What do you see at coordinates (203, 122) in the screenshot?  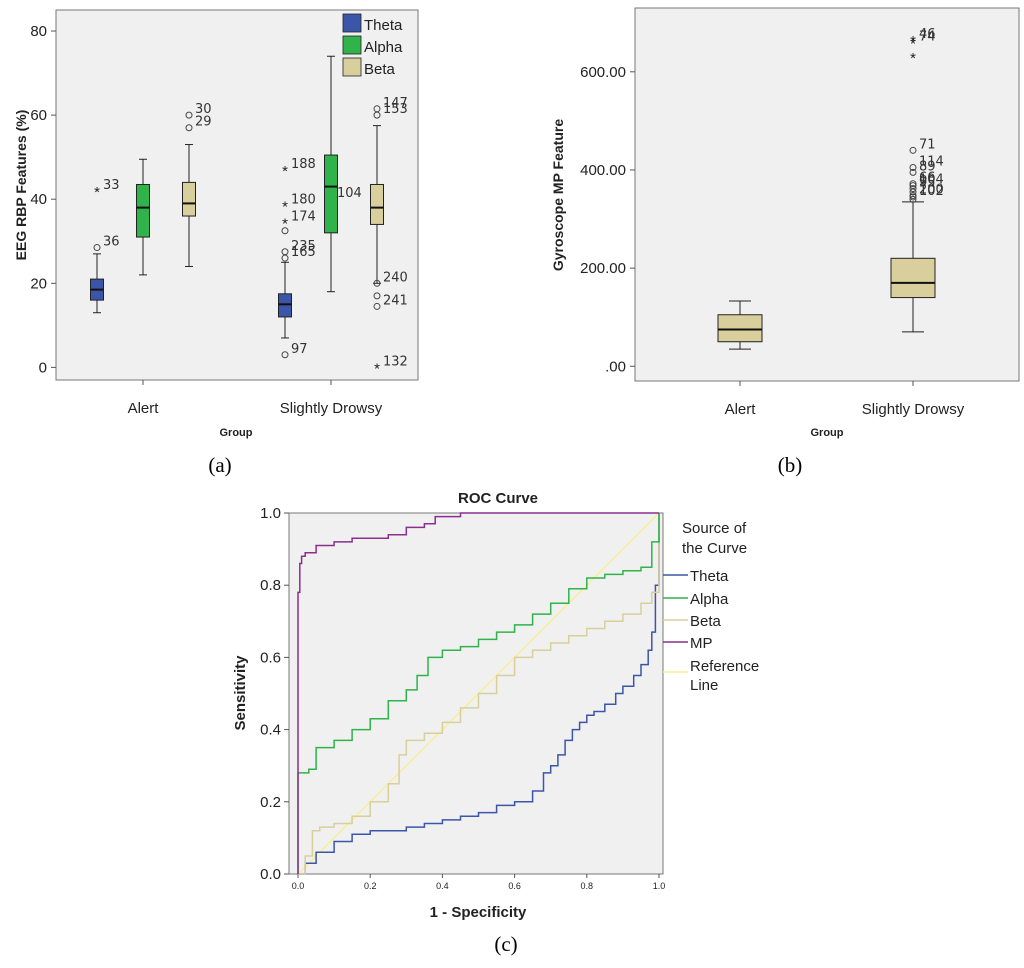 I see `outlier-label-beta-alert: 29` at bounding box center [203, 122].